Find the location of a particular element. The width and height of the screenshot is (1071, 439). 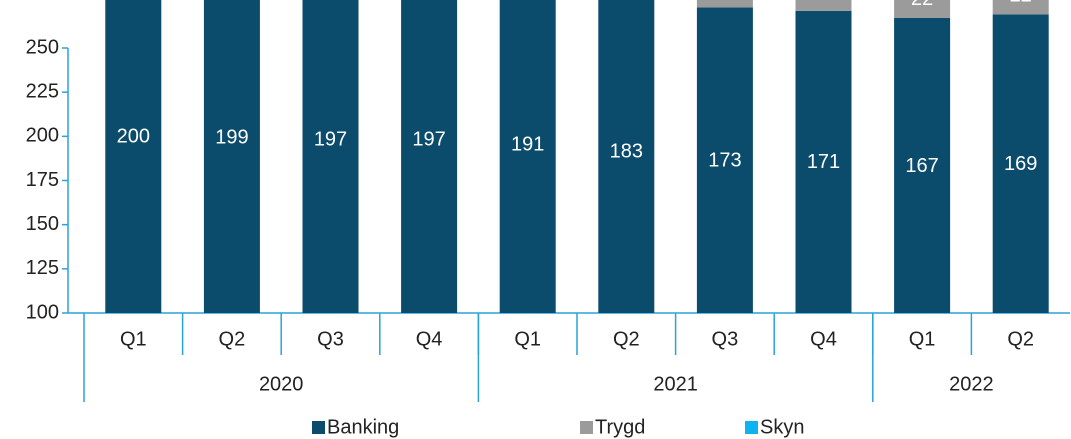

legend-label: Banking is located at coordinates (363, 427).